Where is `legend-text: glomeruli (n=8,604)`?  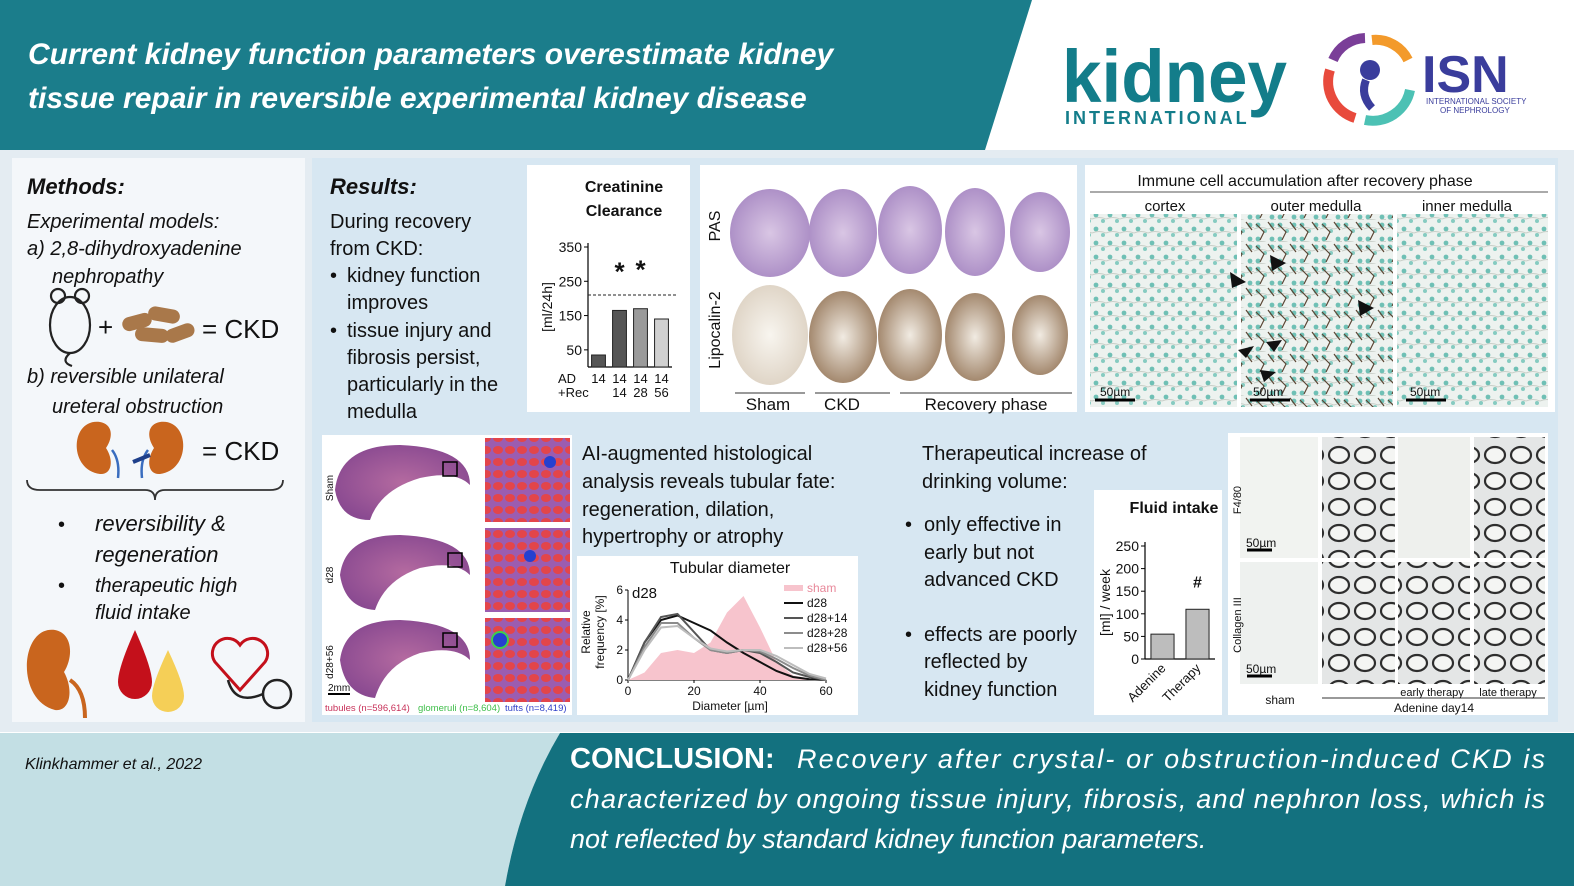 legend-text: glomeruli (n=8,604) is located at coordinates (459, 708).